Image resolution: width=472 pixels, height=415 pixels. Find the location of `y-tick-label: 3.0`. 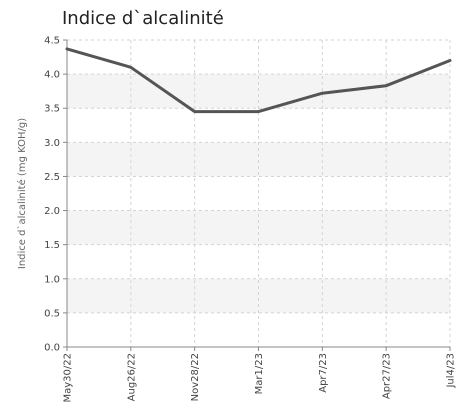

y-tick-label: 3.0 is located at coordinates (52, 143).